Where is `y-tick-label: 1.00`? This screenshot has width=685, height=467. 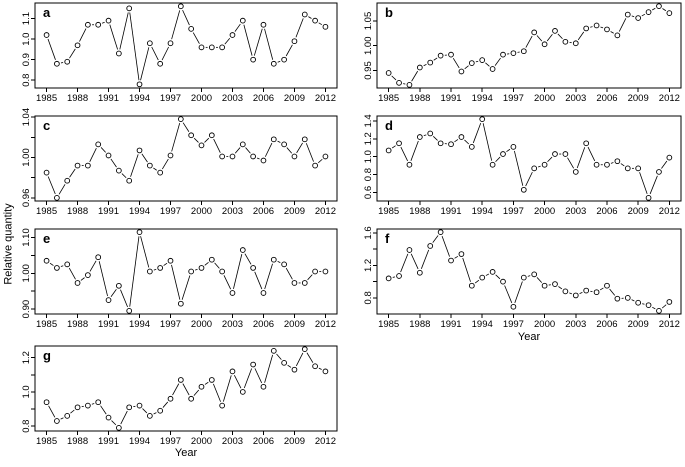 y-tick-label: 1.00 is located at coordinates (26, 273).